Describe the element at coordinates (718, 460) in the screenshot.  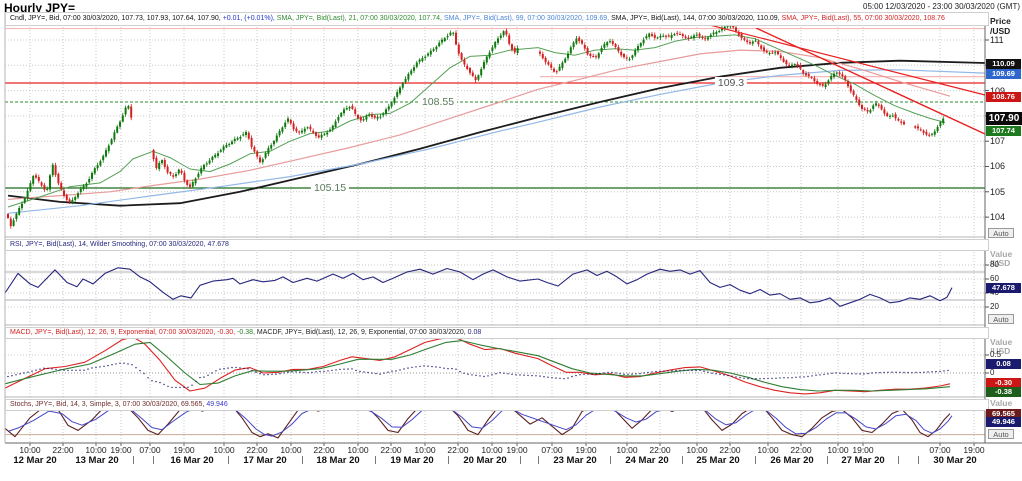
I see `x-axis-date: 25 Mar 20` at that location.